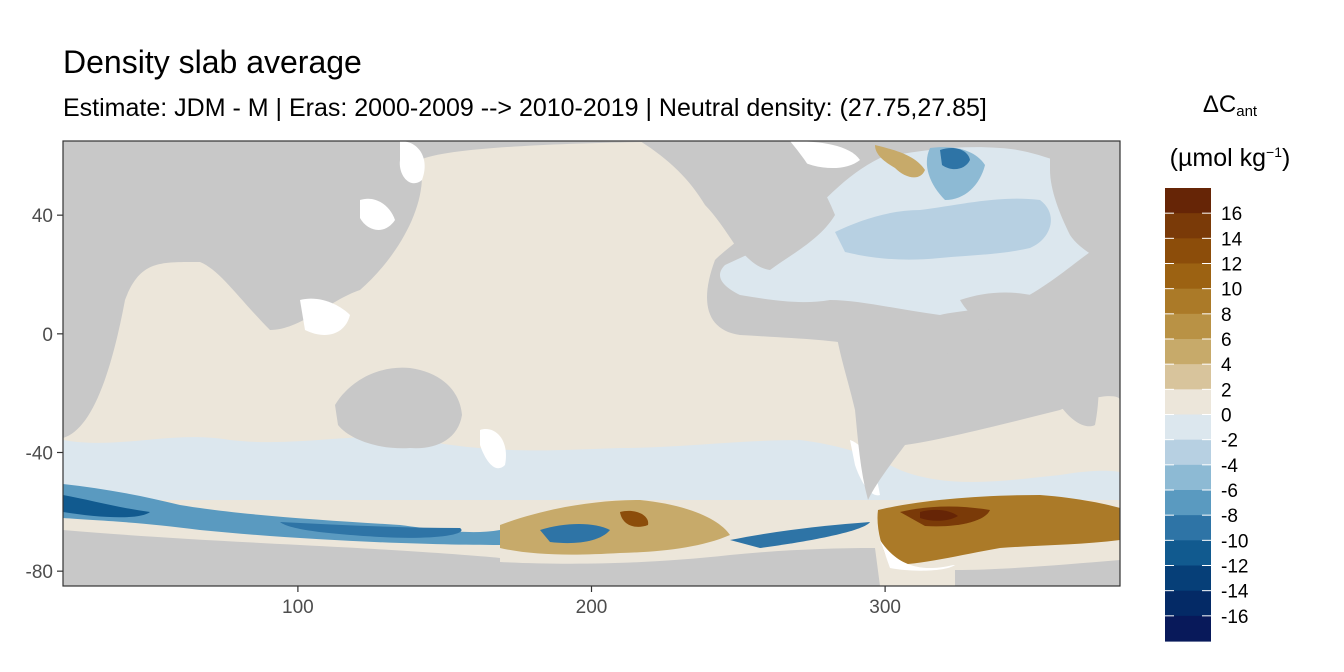 This screenshot has height=672, width=1344. What do you see at coordinates (634, 518) in the screenshot?
I see `ocean-field-ross-sea-deep` at bounding box center [634, 518].